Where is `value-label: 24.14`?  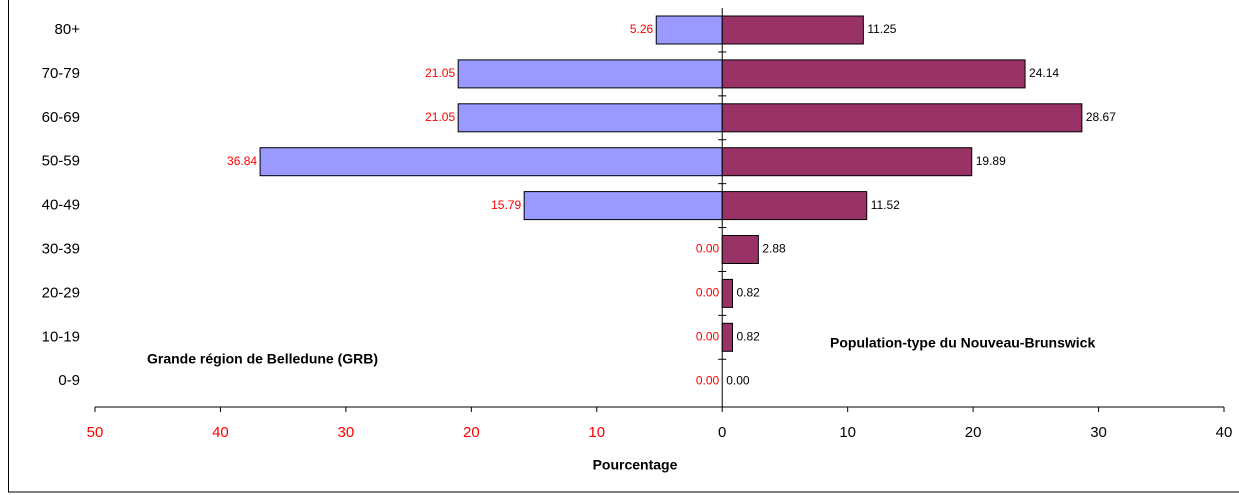
value-label: 24.14 is located at coordinates (1044, 73).